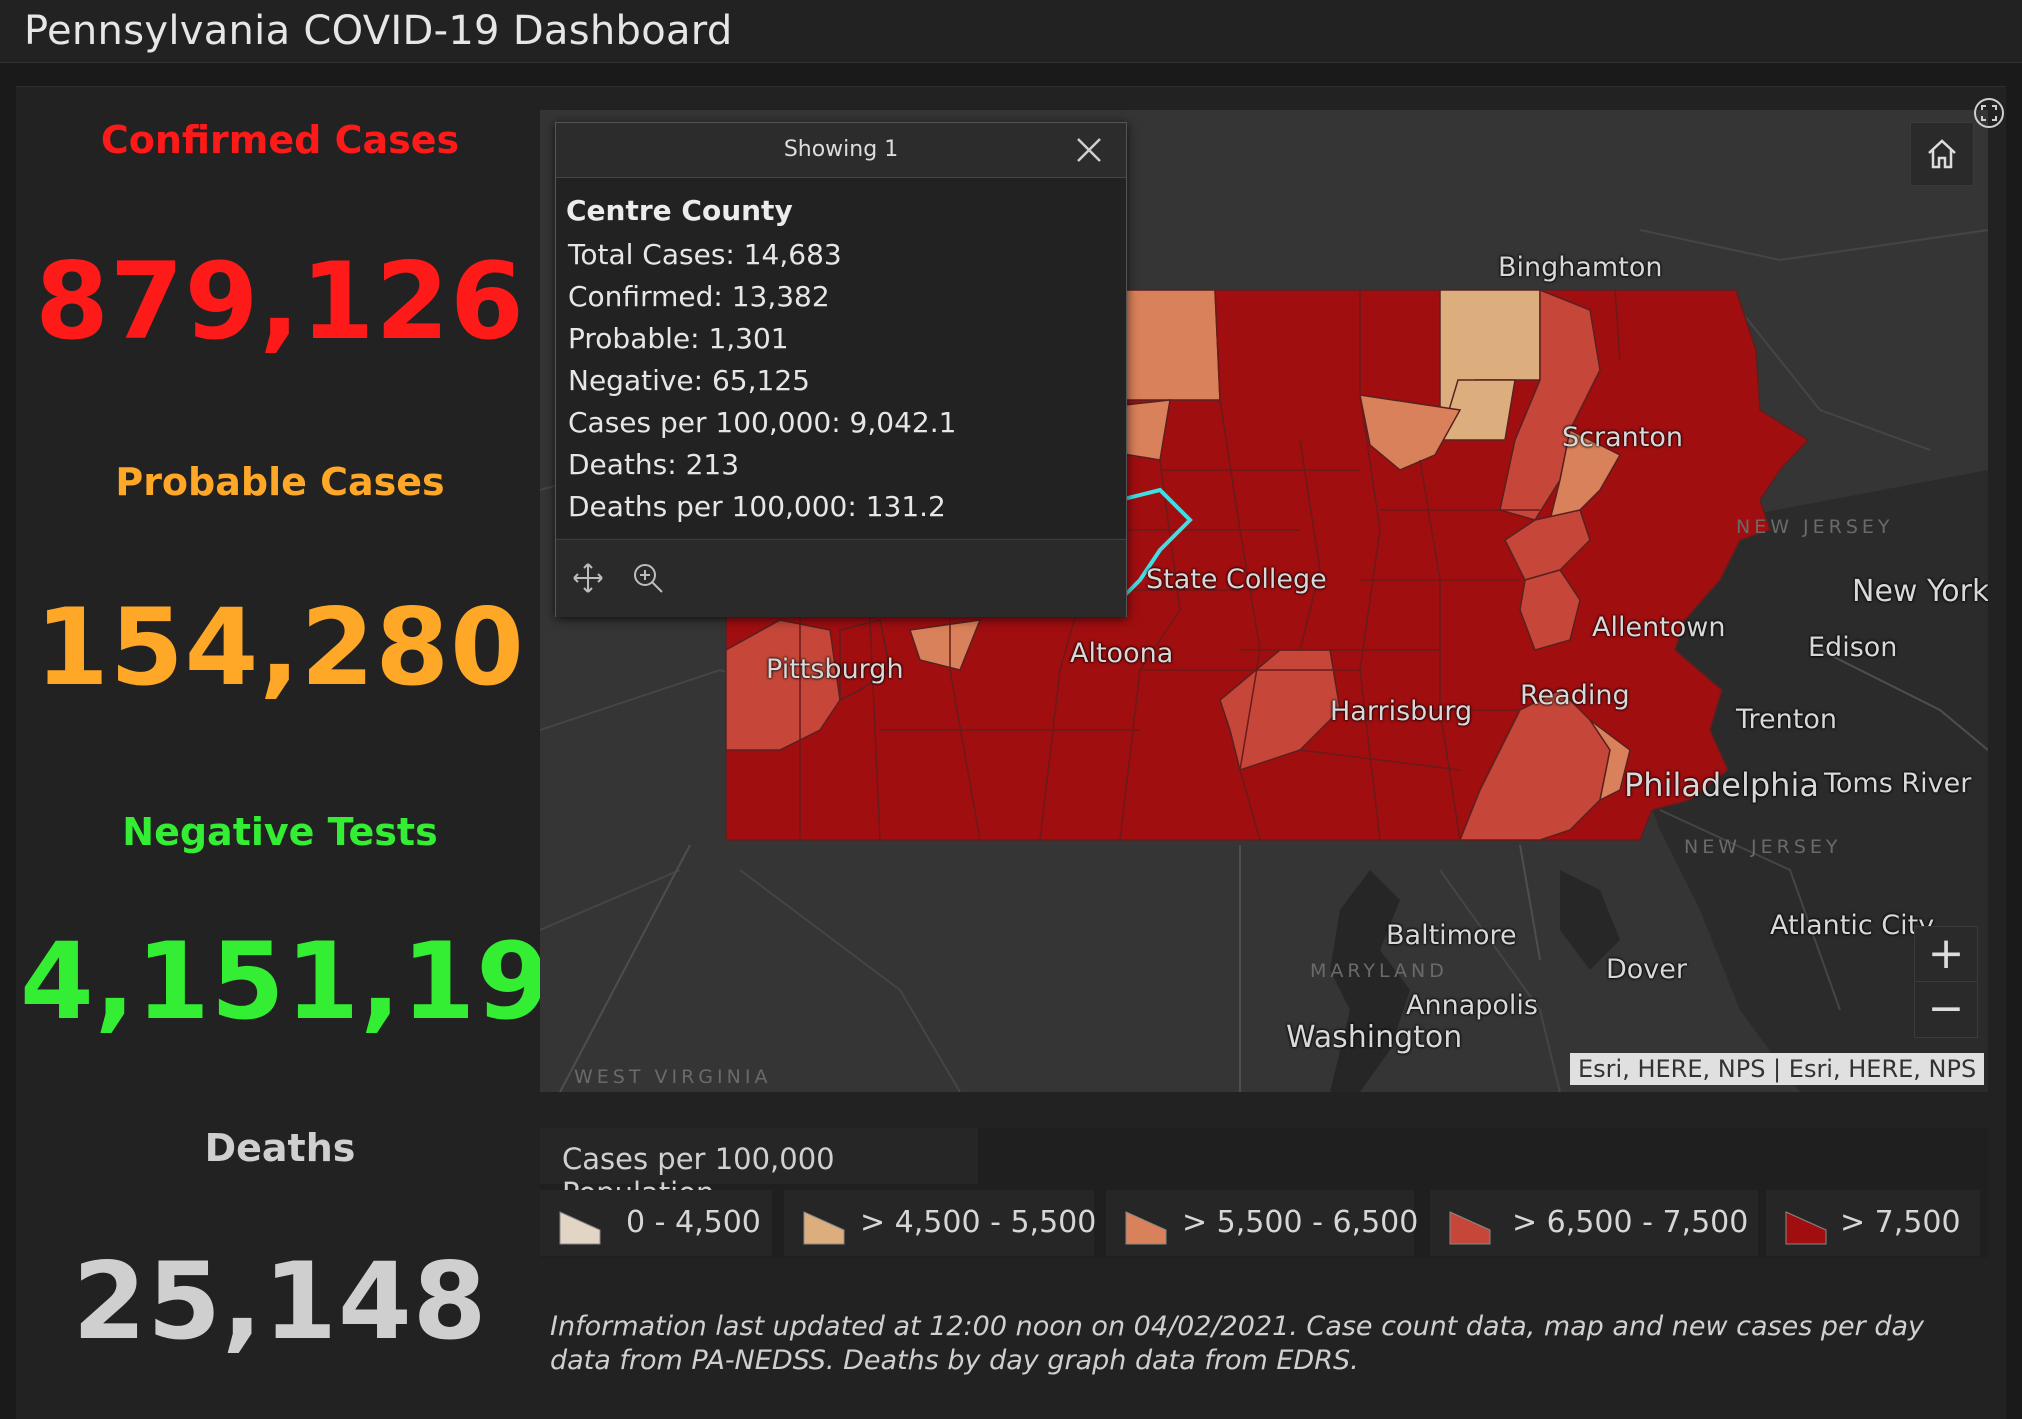 The height and width of the screenshot is (1419, 2022). What do you see at coordinates (1451, 935) in the screenshot?
I see `city-label-baltimore: Baltimore` at bounding box center [1451, 935].